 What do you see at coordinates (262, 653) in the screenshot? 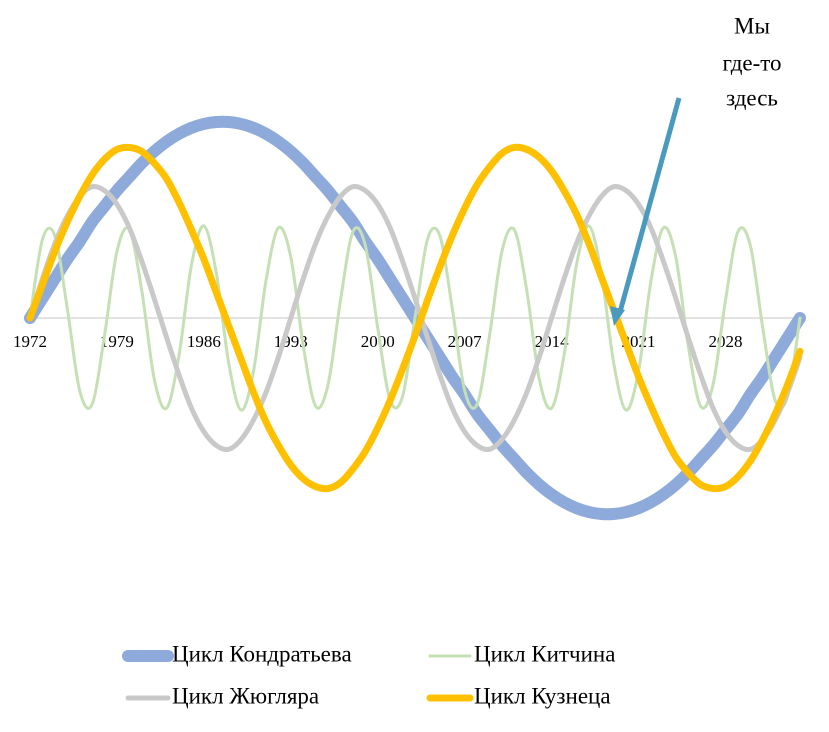
I see `legend-label: Цикл Кондратьева` at bounding box center [262, 653].